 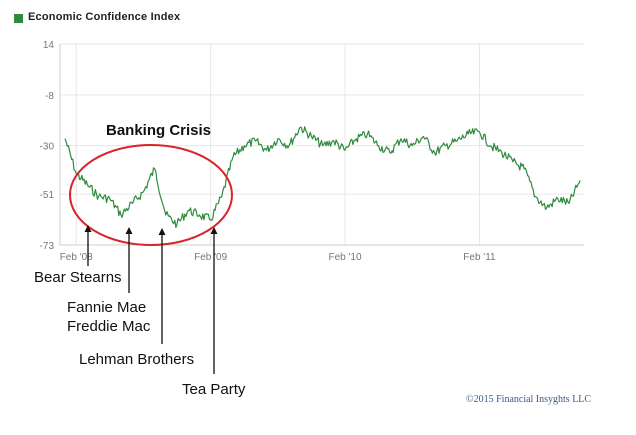 I want to click on y-tick-label: -8, so click(x=49, y=96).